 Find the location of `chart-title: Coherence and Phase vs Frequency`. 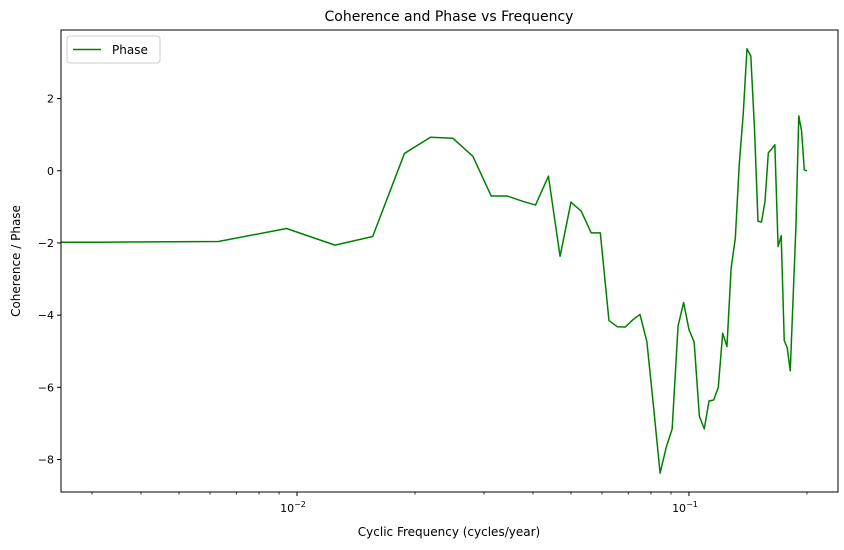

chart-title: Coherence and Phase vs Frequency is located at coordinates (449, 17).